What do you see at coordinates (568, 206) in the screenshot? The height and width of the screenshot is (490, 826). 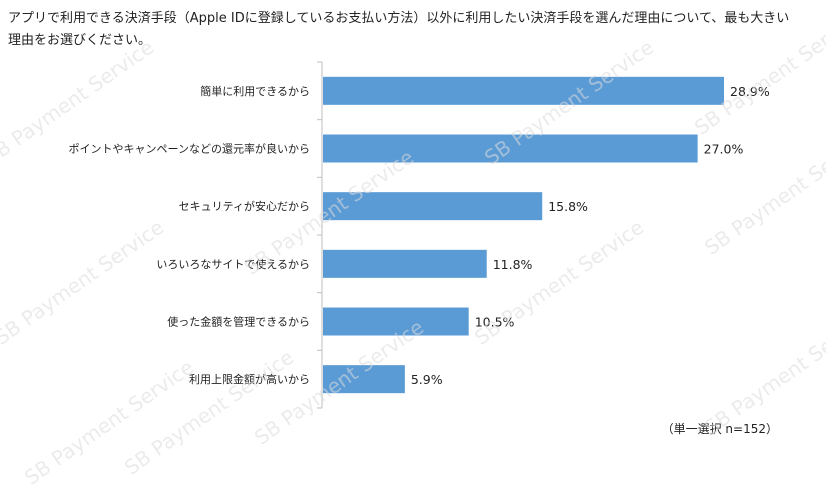 I see `data-label: 15.8%` at bounding box center [568, 206].